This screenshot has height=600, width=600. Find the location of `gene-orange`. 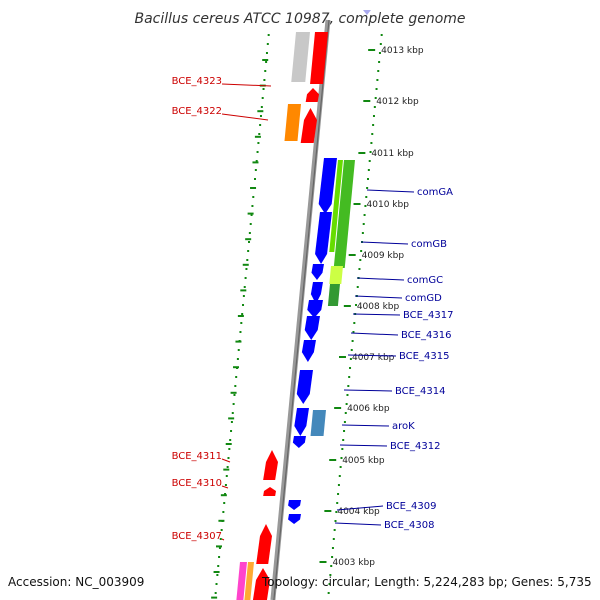

gene-orange is located at coordinates (249, 581).